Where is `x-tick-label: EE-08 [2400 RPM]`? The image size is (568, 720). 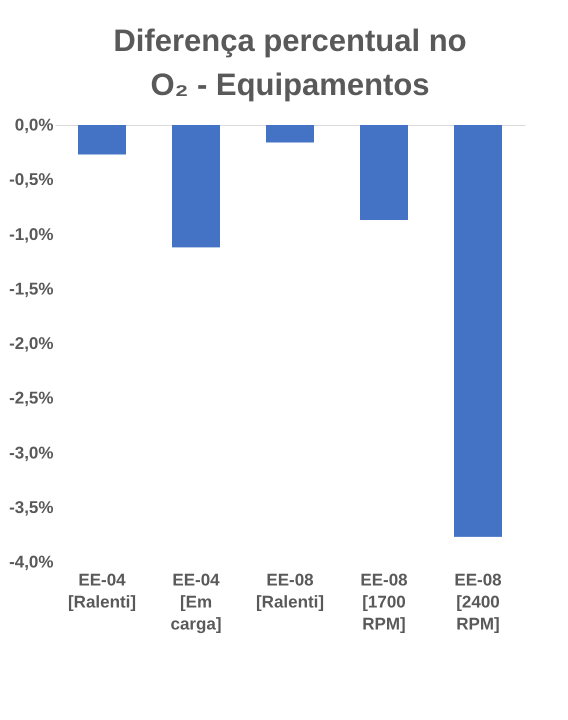
x-tick-label: EE-08 [2400 RPM] is located at coordinates (478, 602).